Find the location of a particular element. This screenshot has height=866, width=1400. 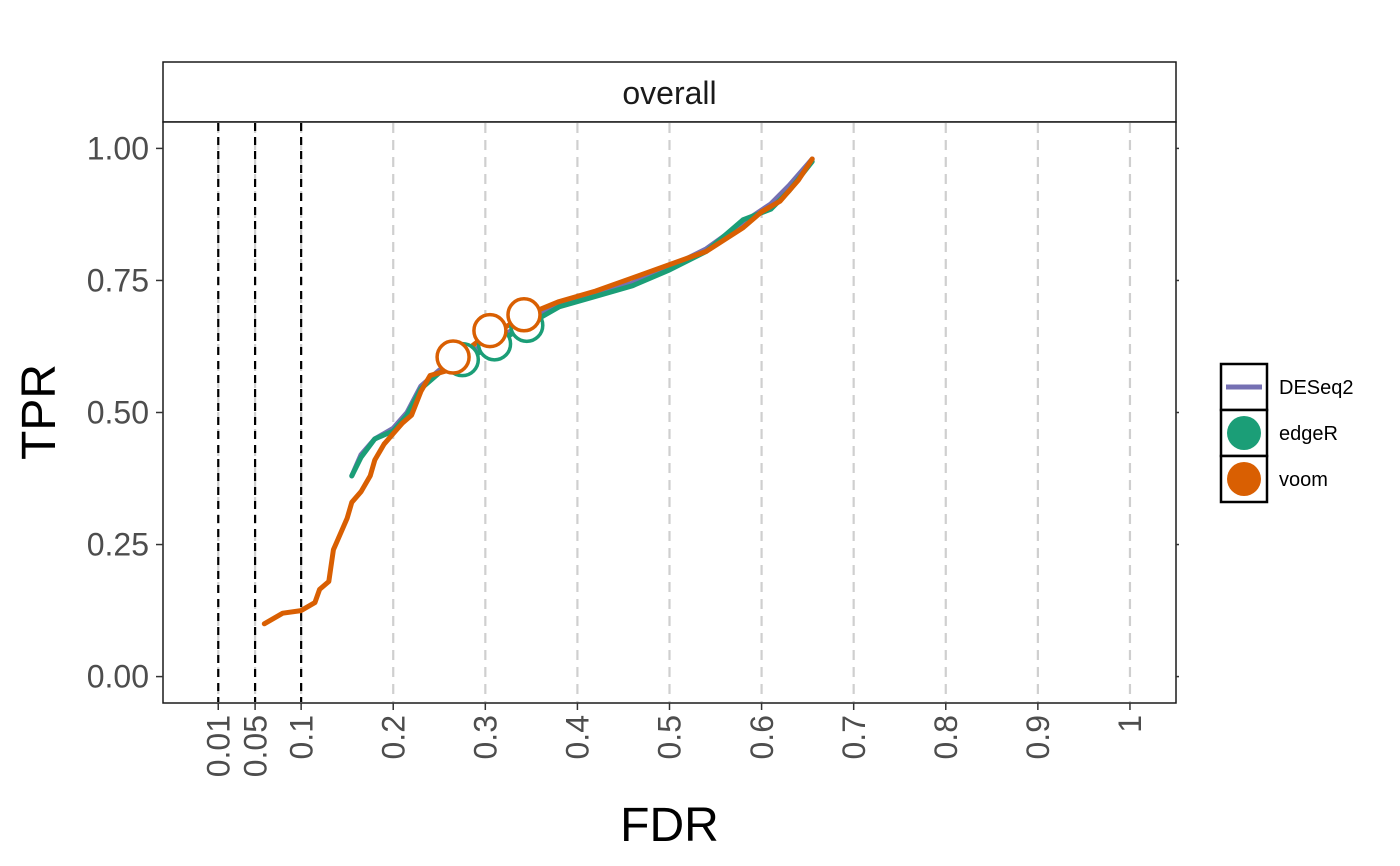

x-tick-label-0-6: 0.6 is located at coordinates (762, 737).